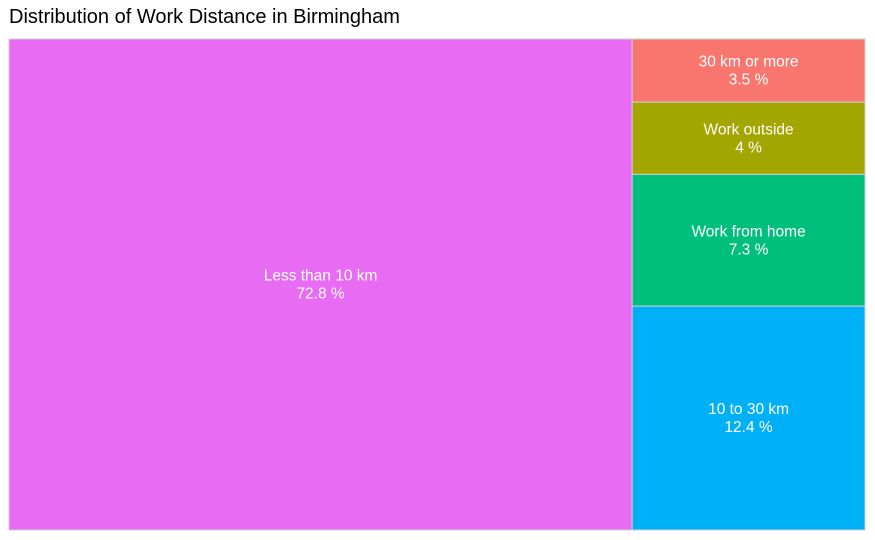 The width and height of the screenshot is (875, 540). I want to click on tile-value-less-than-10-km: 72.8 %, so click(320, 294).